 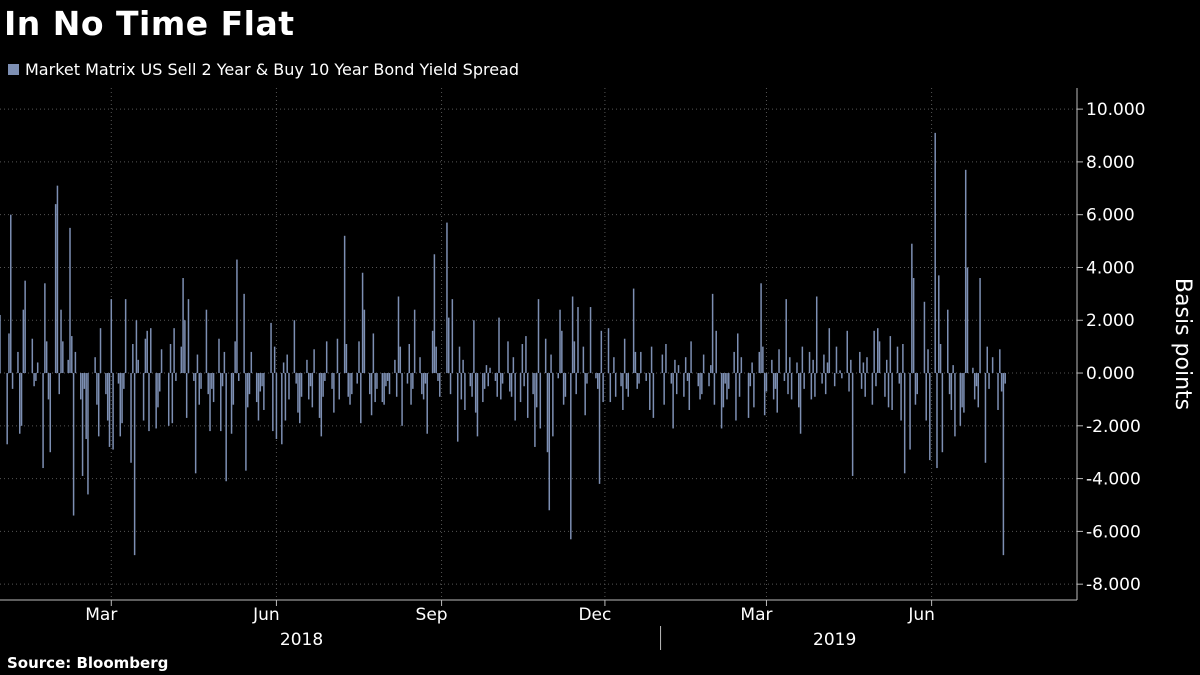 I want to click on y-tick-label: 10.000, so click(x=1115, y=110).